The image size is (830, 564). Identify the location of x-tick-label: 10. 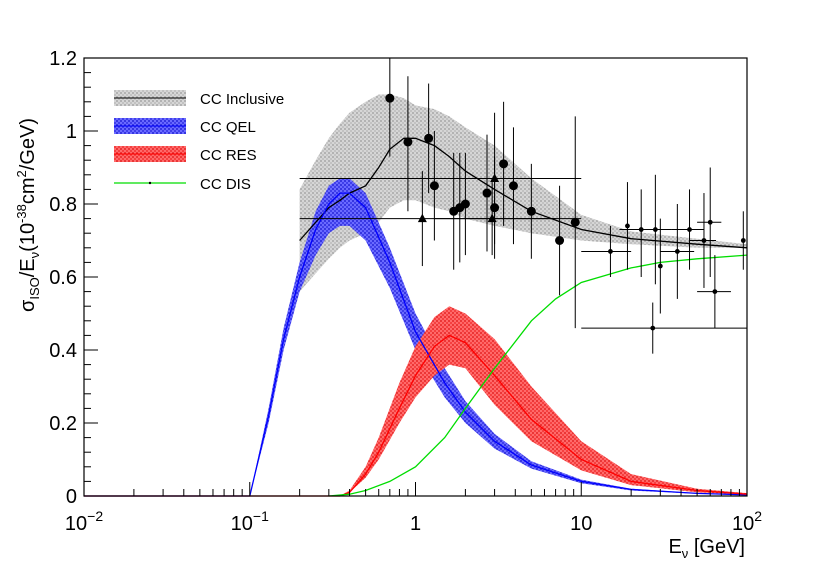
(581, 524).